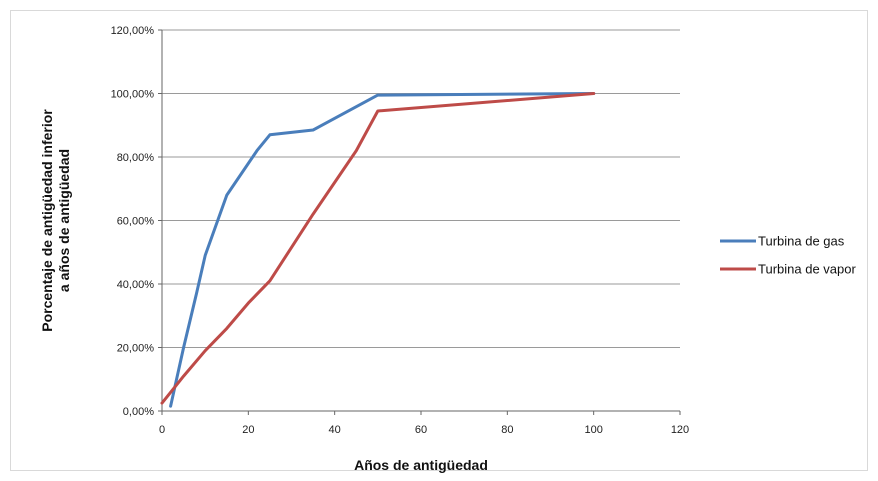 The width and height of the screenshot is (878, 481). Describe the element at coordinates (136, 349) in the screenshot. I see `y-tick-label: 20,00%` at that location.